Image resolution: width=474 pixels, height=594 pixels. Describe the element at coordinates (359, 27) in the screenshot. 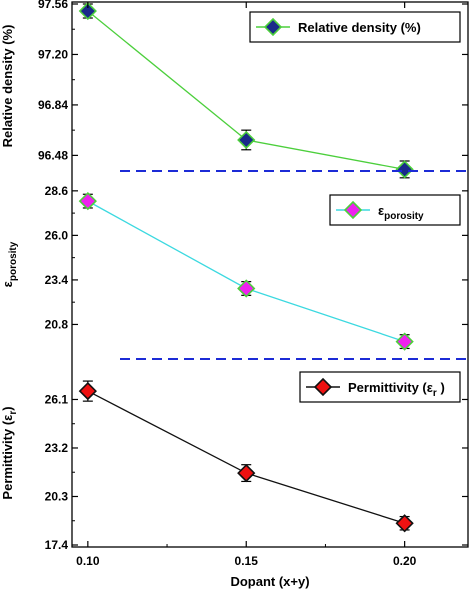

I see `legend-label: Relative density (%)` at that location.